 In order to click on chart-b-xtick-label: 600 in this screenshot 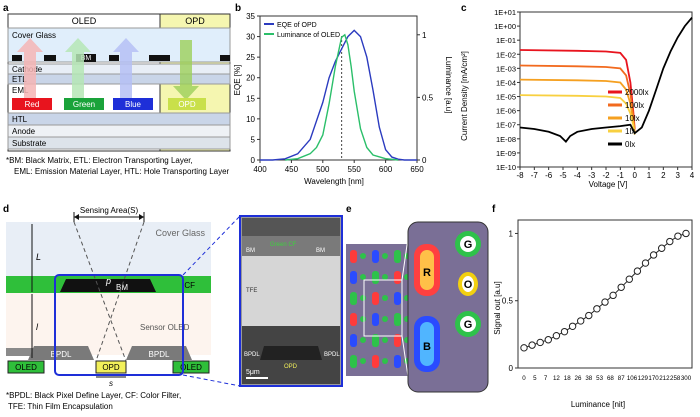, I will do `click(386, 169)`.